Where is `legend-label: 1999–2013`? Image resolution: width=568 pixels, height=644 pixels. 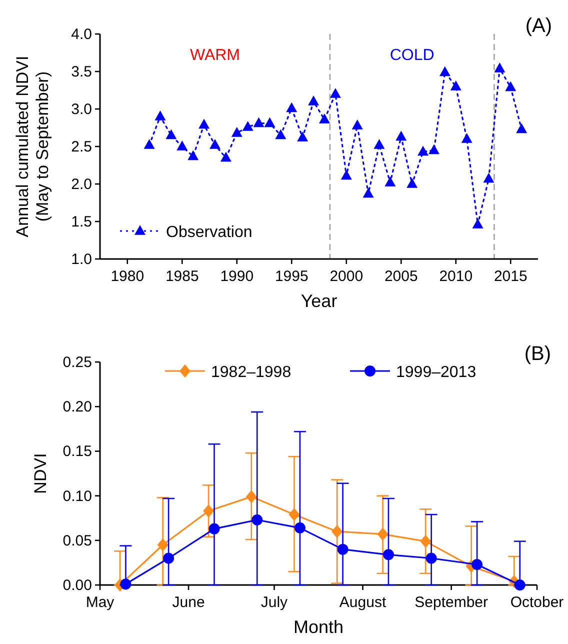 legend-label: 1999–2013 is located at coordinates (436, 372).